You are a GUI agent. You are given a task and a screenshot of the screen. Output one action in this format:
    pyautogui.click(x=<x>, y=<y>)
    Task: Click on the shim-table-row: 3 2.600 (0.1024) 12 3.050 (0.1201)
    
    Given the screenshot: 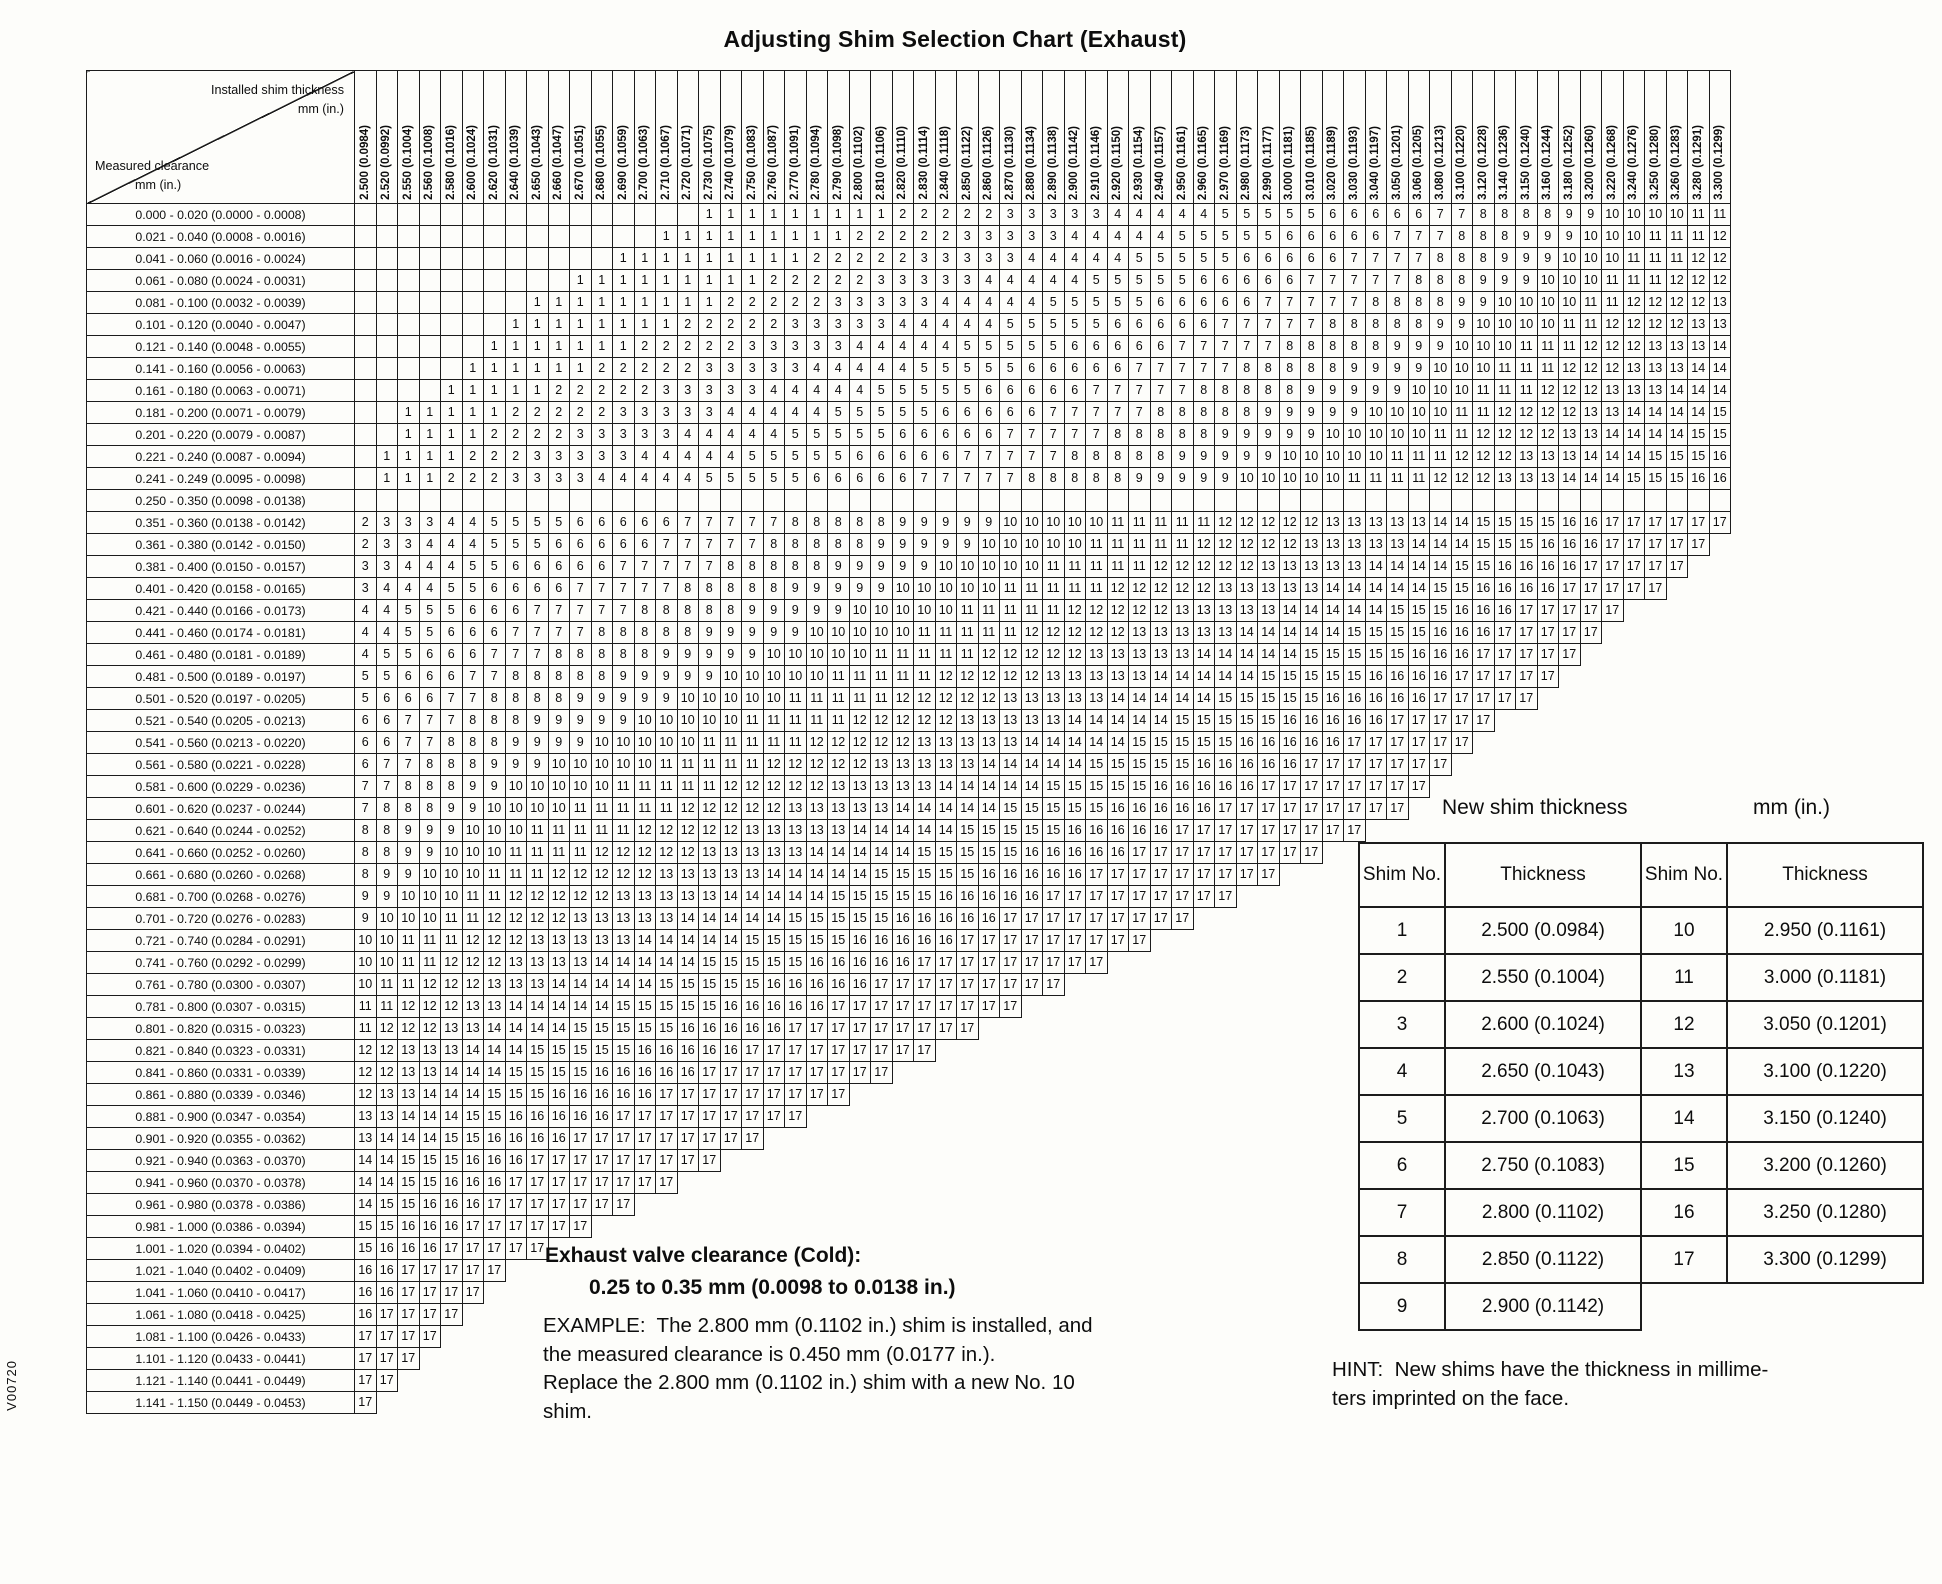 What is the action you would take?
    pyautogui.click(x=1641, y=1024)
    